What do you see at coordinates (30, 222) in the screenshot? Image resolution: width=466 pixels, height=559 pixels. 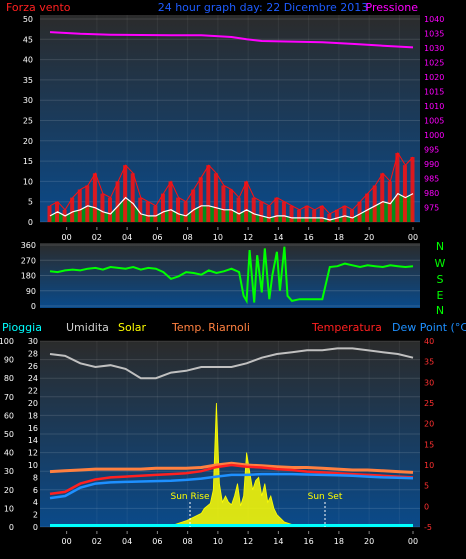 I see `wind-ytick-label: 0` at bounding box center [30, 222].